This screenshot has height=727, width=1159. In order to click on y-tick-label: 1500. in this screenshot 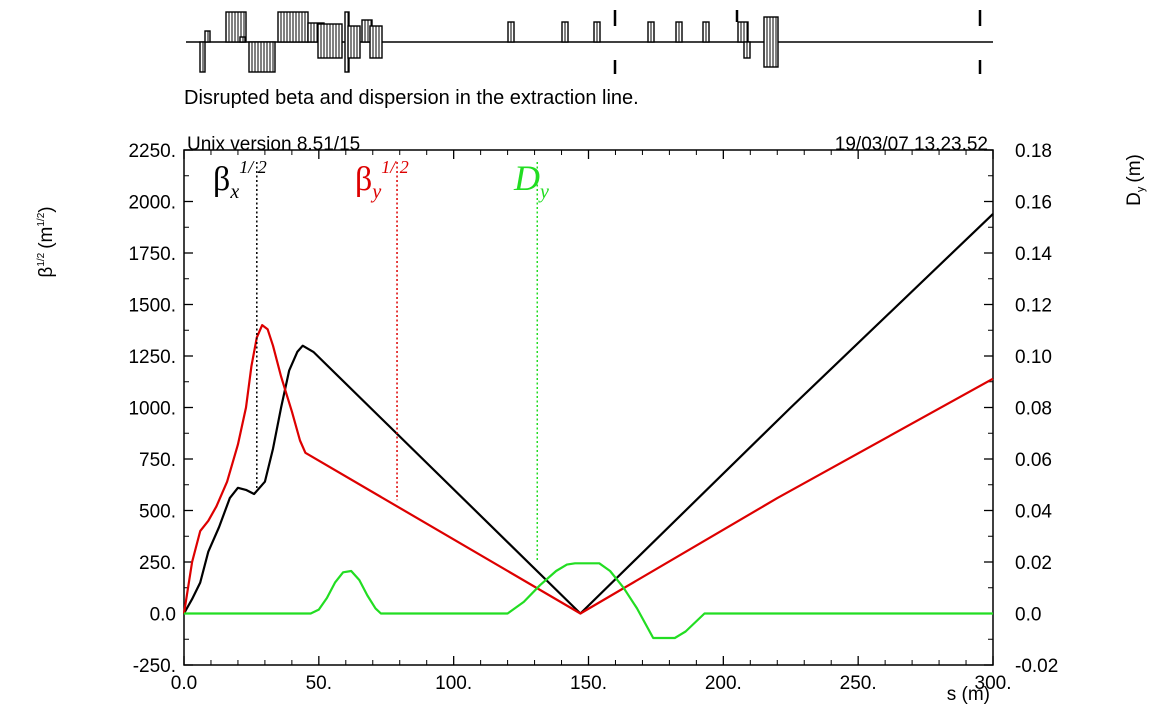, I will do `click(152, 306)`.